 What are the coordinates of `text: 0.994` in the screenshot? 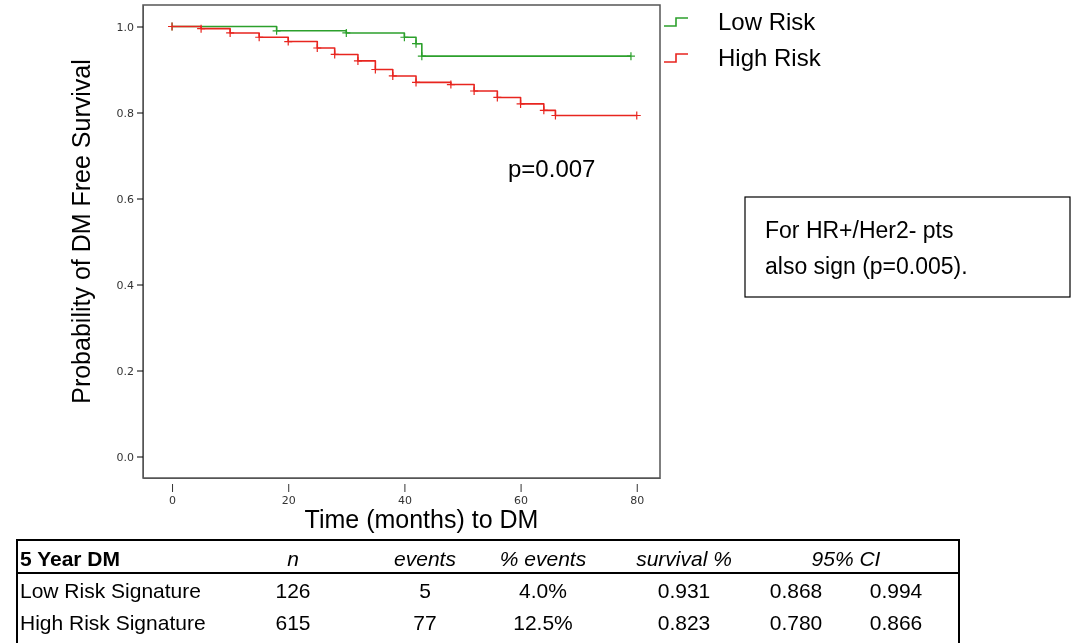 It's located at (896, 590).